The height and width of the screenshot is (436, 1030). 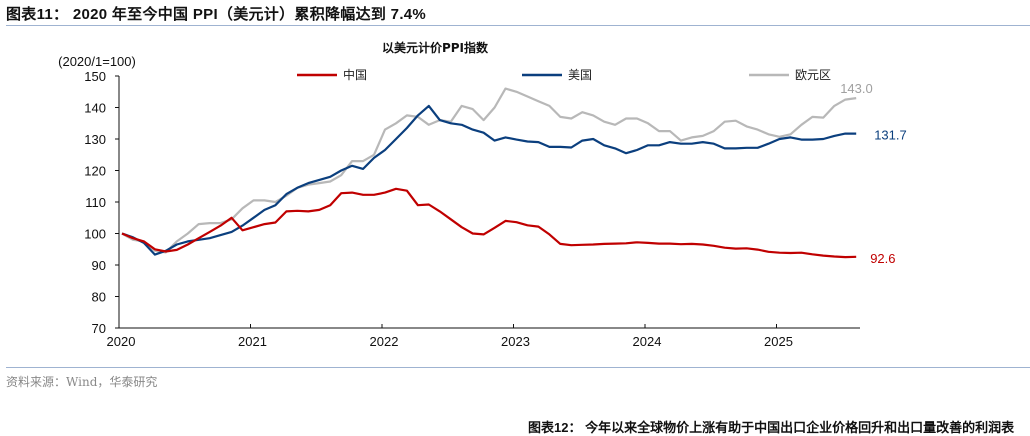 I want to click on source-divider, so click(x=518, y=367).